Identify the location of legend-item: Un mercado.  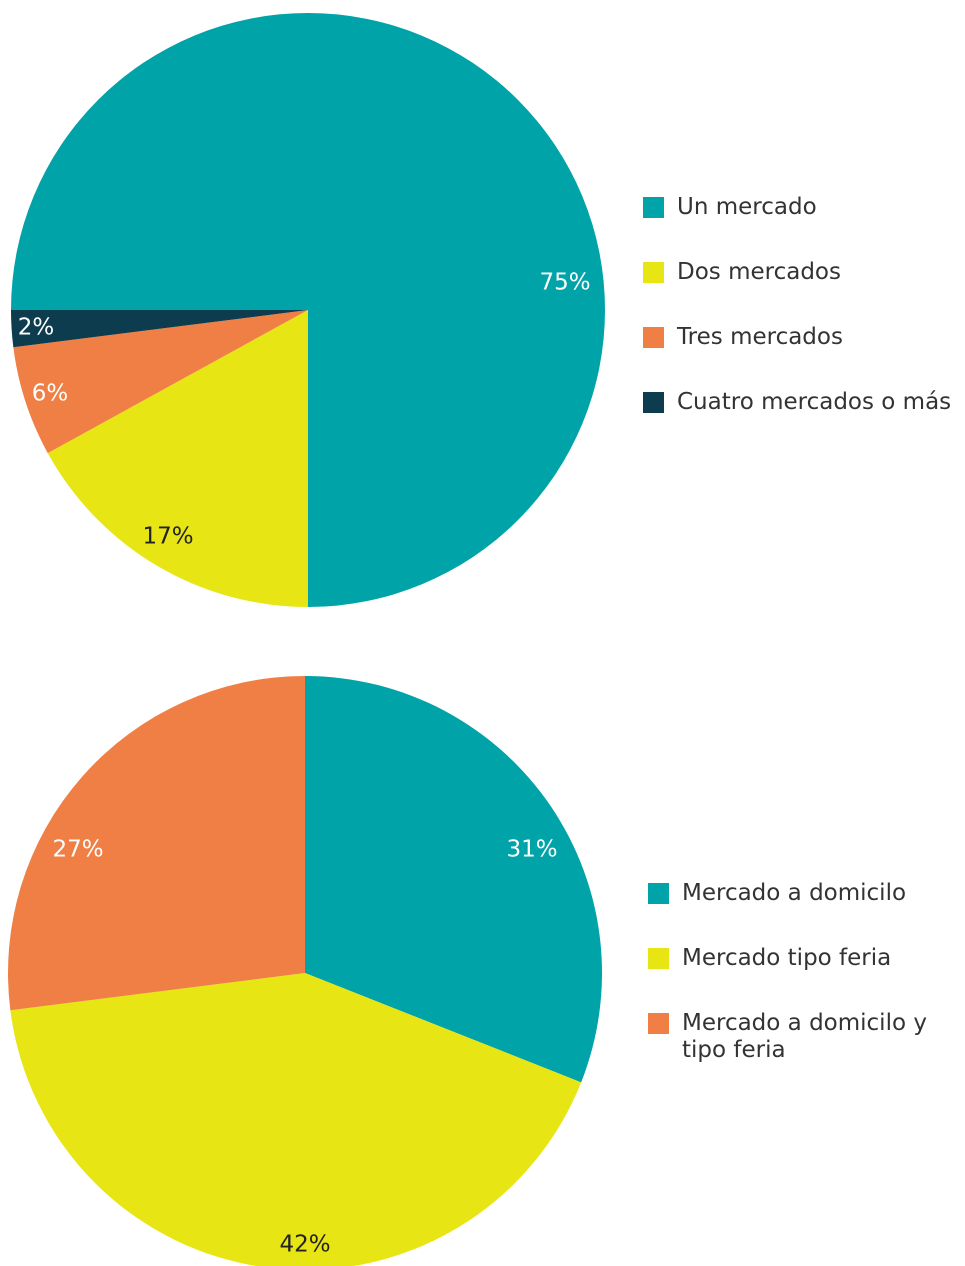
(803, 207).